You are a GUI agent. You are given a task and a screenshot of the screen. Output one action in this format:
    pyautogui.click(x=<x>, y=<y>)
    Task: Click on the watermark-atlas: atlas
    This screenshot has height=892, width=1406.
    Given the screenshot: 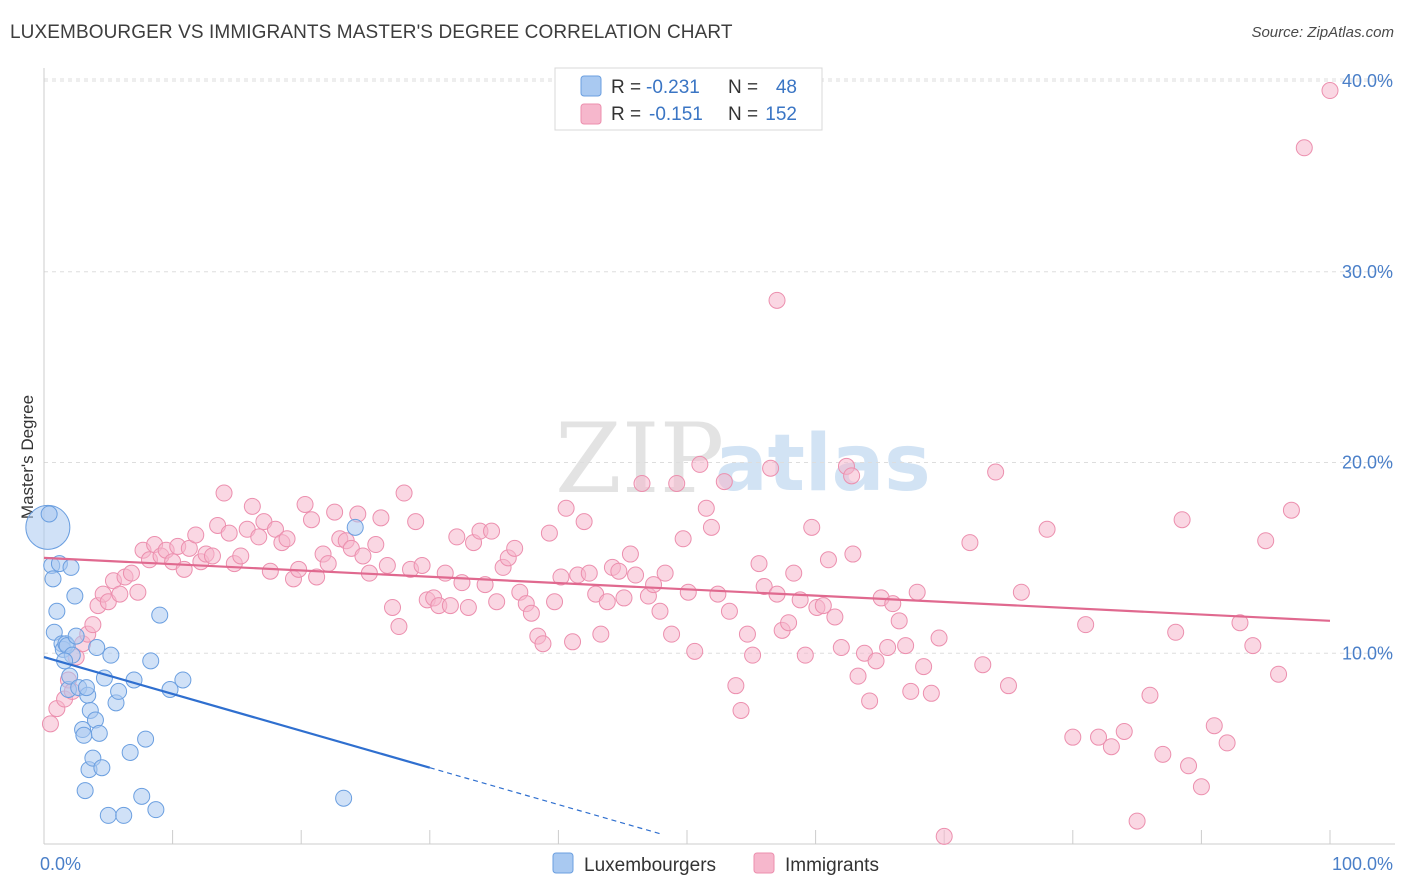 What is the action you would take?
    pyautogui.click(x=823, y=464)
    